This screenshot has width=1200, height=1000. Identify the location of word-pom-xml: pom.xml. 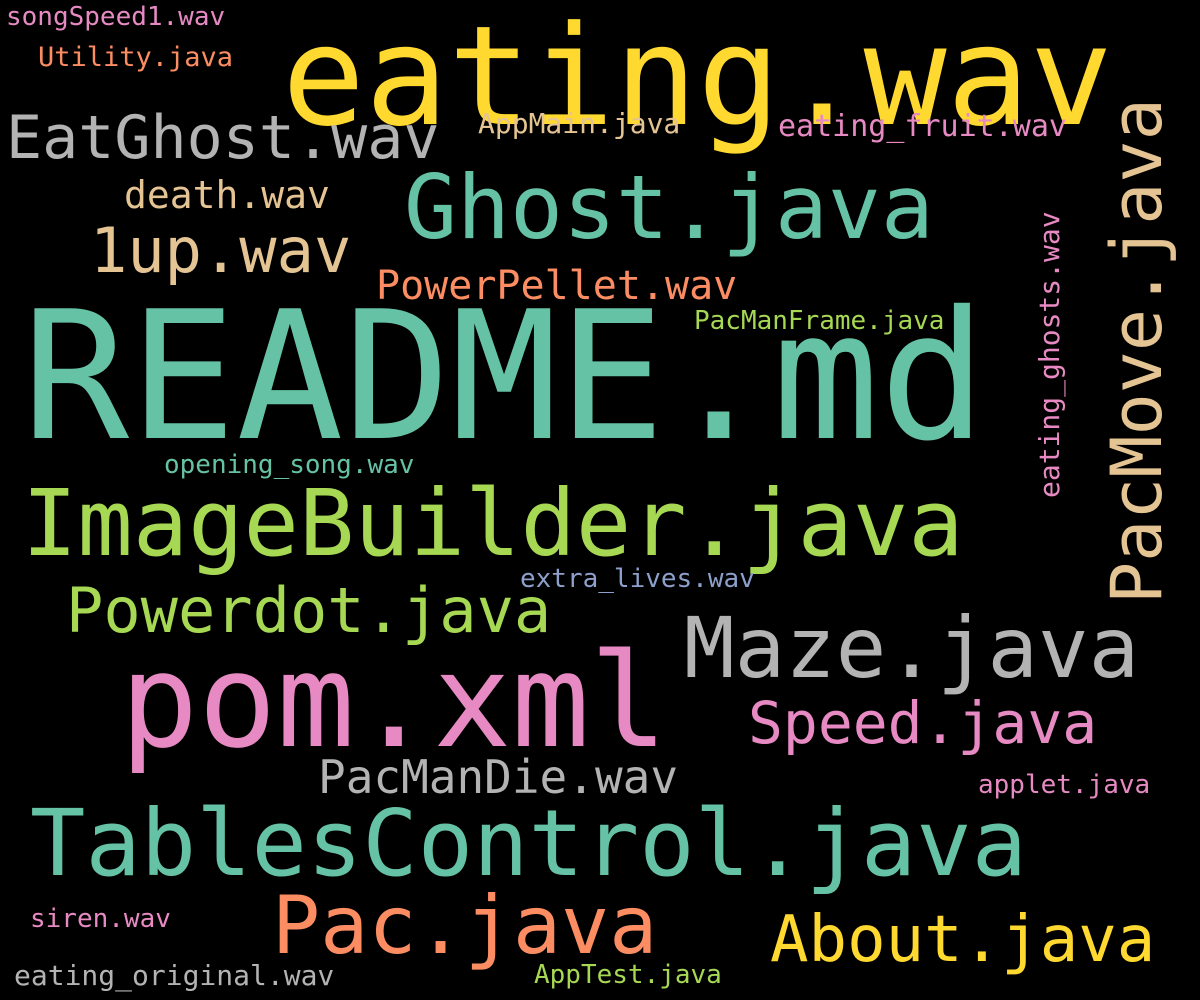
(394, 701).